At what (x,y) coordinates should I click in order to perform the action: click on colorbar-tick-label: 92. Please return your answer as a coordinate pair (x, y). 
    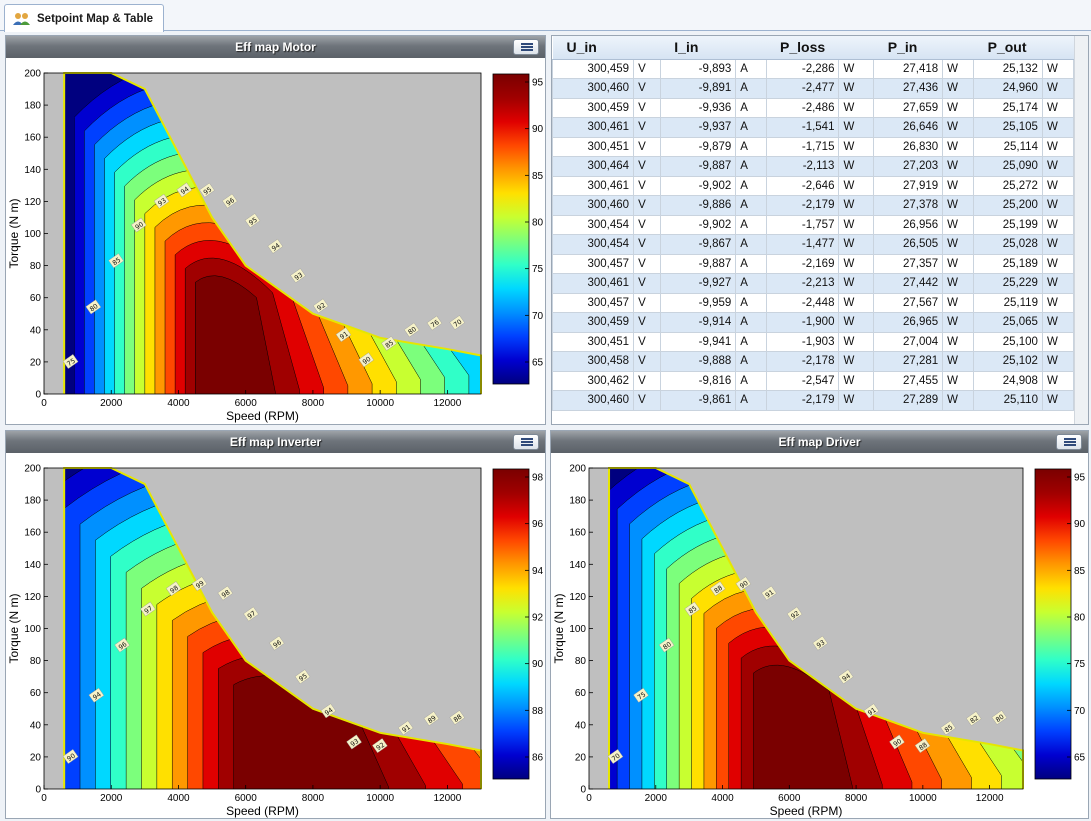
    Looking at the image, I should click on (538, 618).